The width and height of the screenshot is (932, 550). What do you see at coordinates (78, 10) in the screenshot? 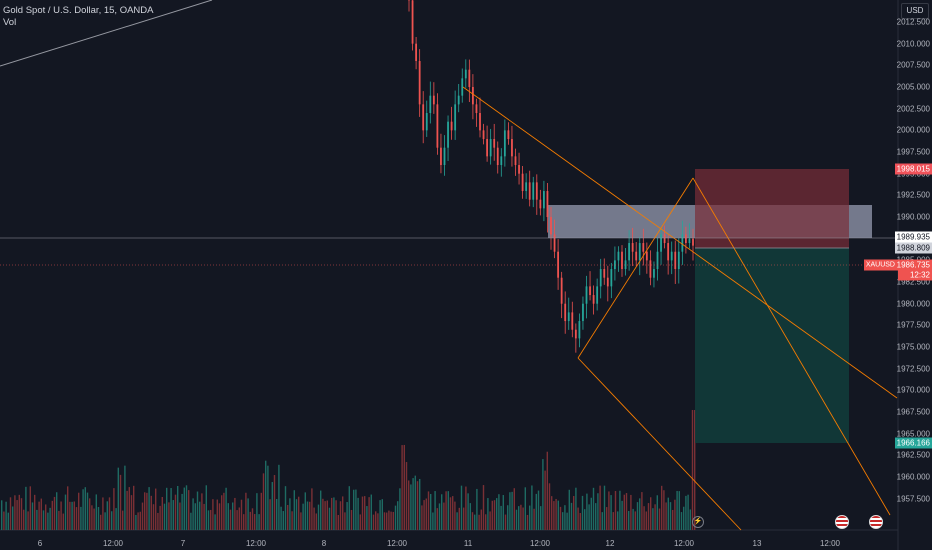
I see `symbol-title: Gold Spot / U.S. Dollar, 15, OANDA` at bounding box center [78, 10].